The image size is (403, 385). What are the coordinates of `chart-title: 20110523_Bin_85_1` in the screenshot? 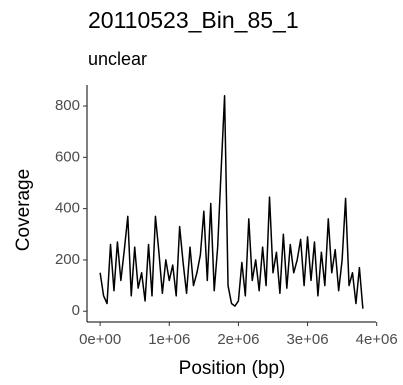 It's located at (193, 20).